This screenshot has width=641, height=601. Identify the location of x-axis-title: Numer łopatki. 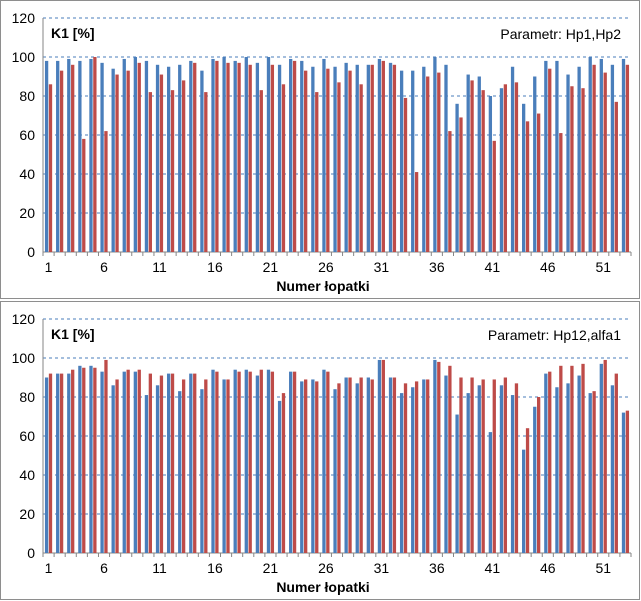
(322, 587).